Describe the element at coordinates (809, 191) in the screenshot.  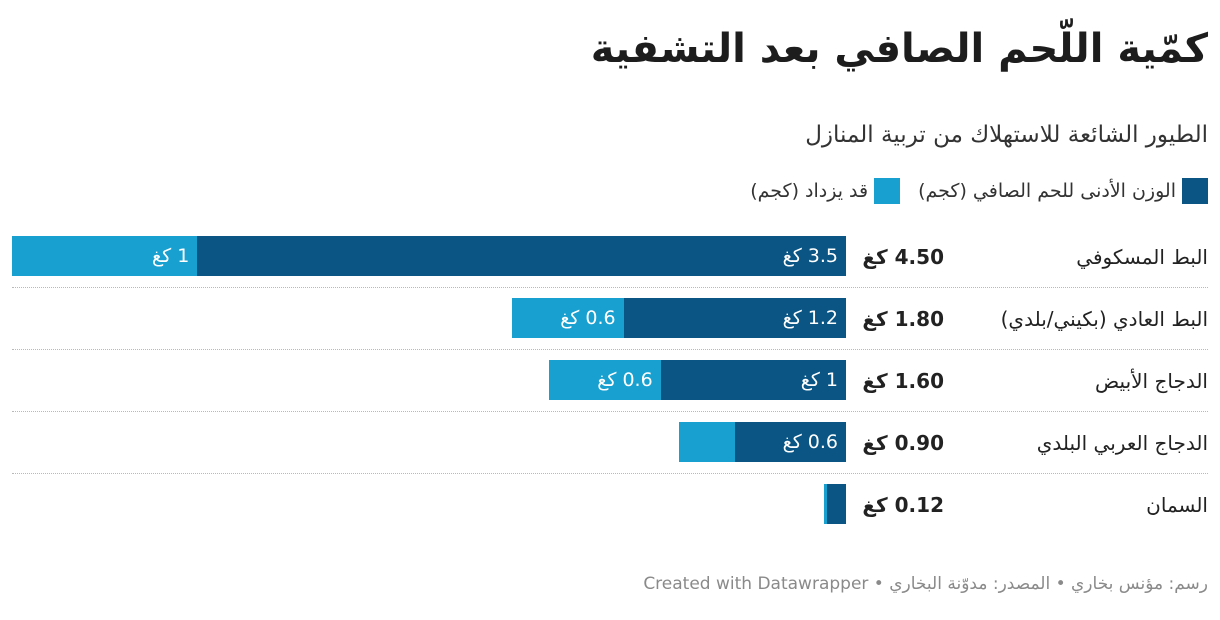
I see `legend-label-extra: قد يزداد (كجم)` at that location.